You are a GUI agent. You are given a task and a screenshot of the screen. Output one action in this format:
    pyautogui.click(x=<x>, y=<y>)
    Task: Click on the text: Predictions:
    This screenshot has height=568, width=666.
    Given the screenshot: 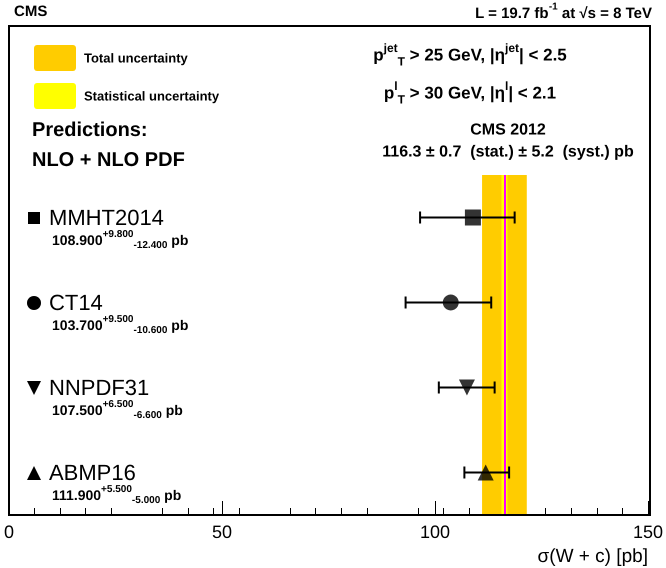 What is the action you would take?
    pyautogui.click(x=90, y=130)
    